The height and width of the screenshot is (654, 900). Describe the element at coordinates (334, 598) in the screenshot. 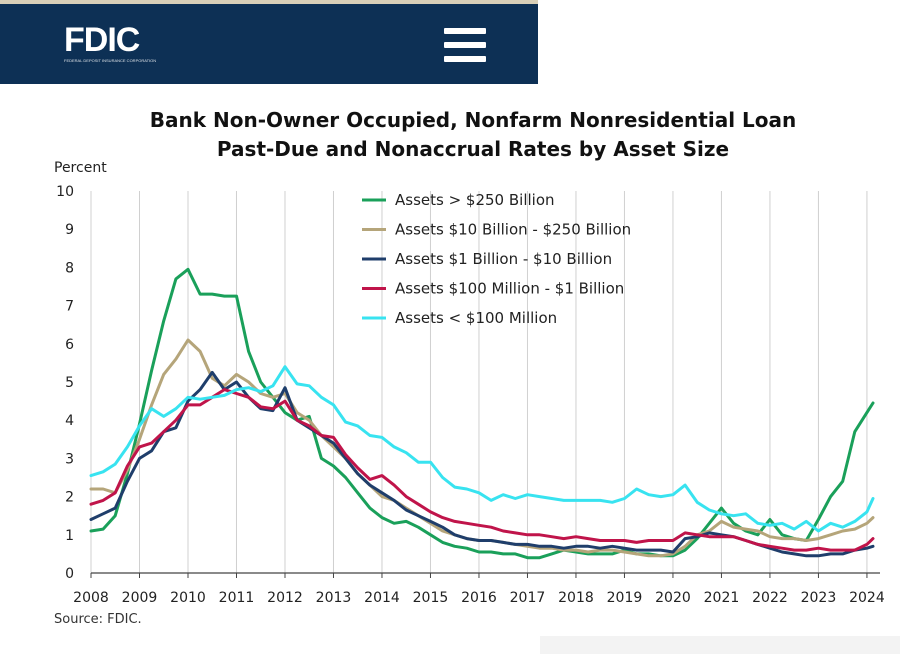

I see `x-tick-label: 2013` at that location.